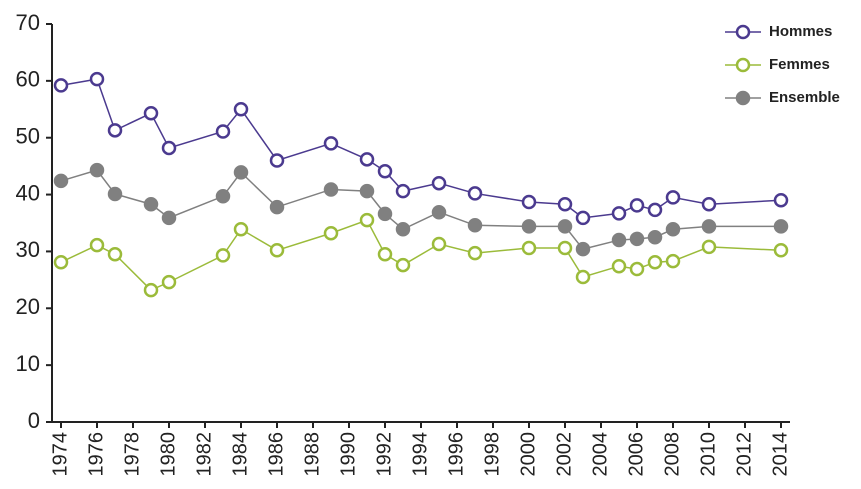 The width and height of the screenshot is (861, 489). What do you see at coordinates (28, 79) in the screenshot?
I see `y-tick-label: 60` at bounding box center [28, 79].